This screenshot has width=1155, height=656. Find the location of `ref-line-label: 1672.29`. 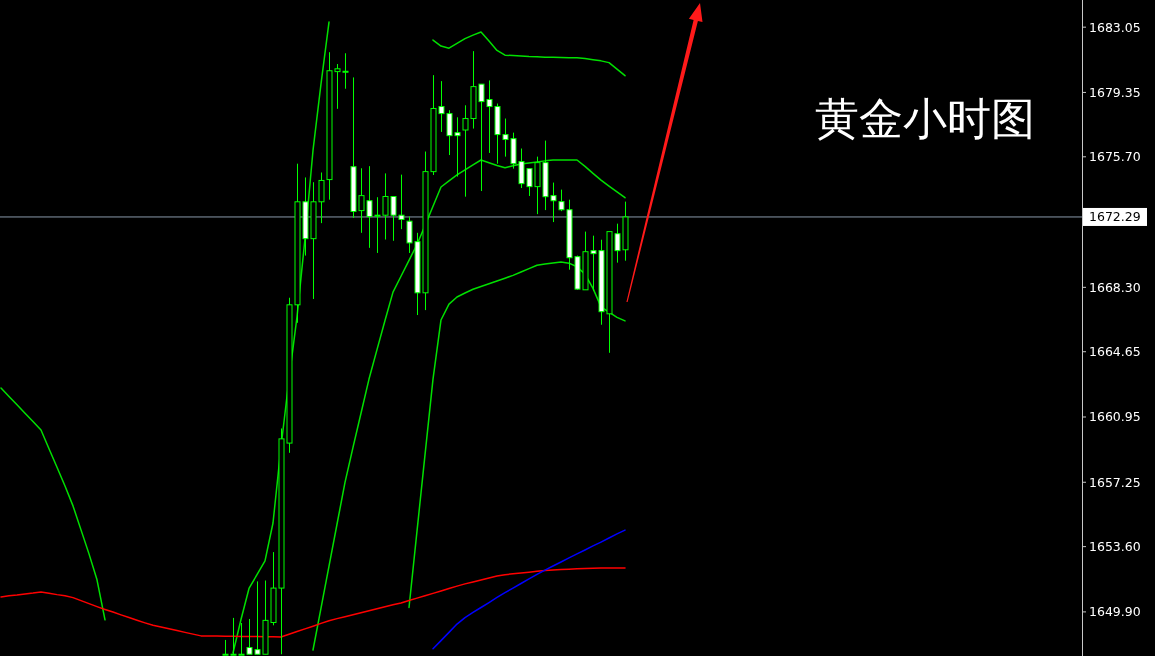

ref-line-label: 1672.29 is located at coordinates (1115, 217).